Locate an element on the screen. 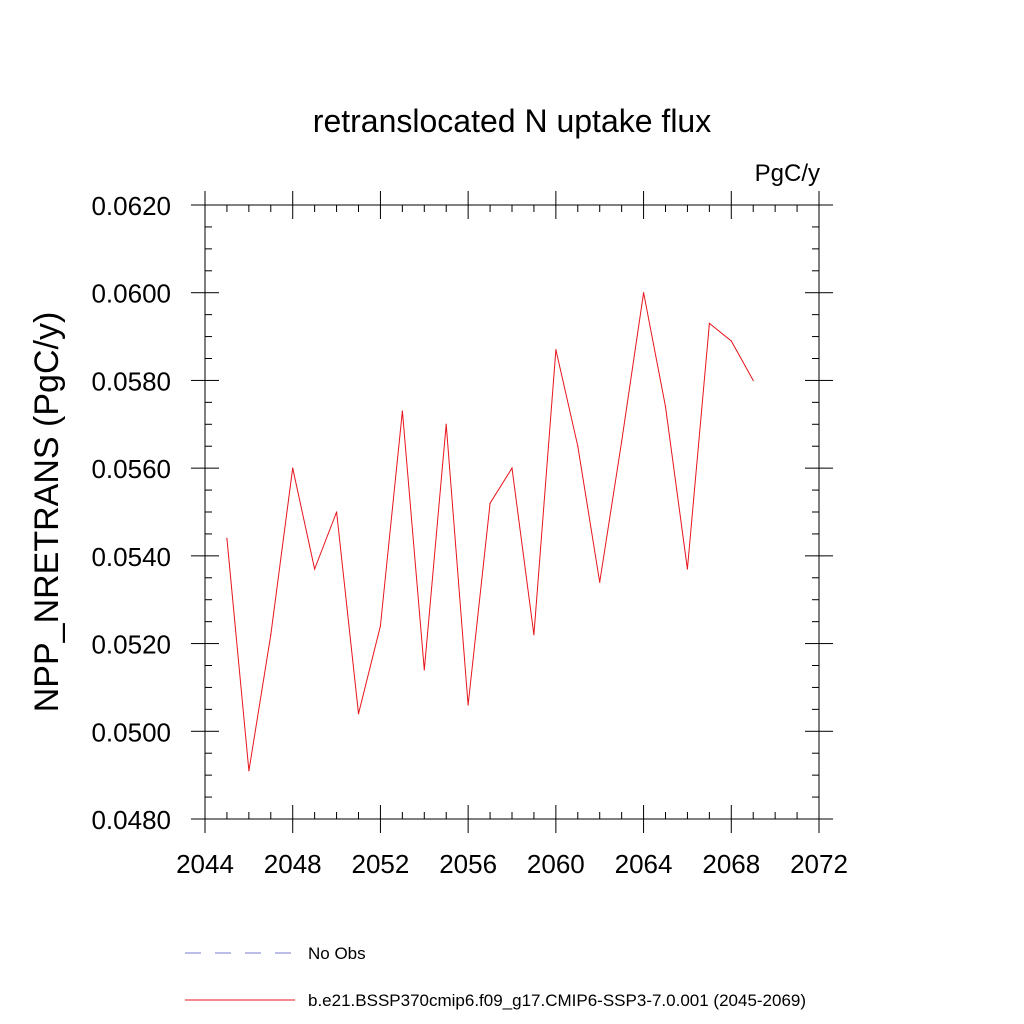  y-axis-label: NPP_NRETRANS (PgC/y) is located at coordinates (47, 512).